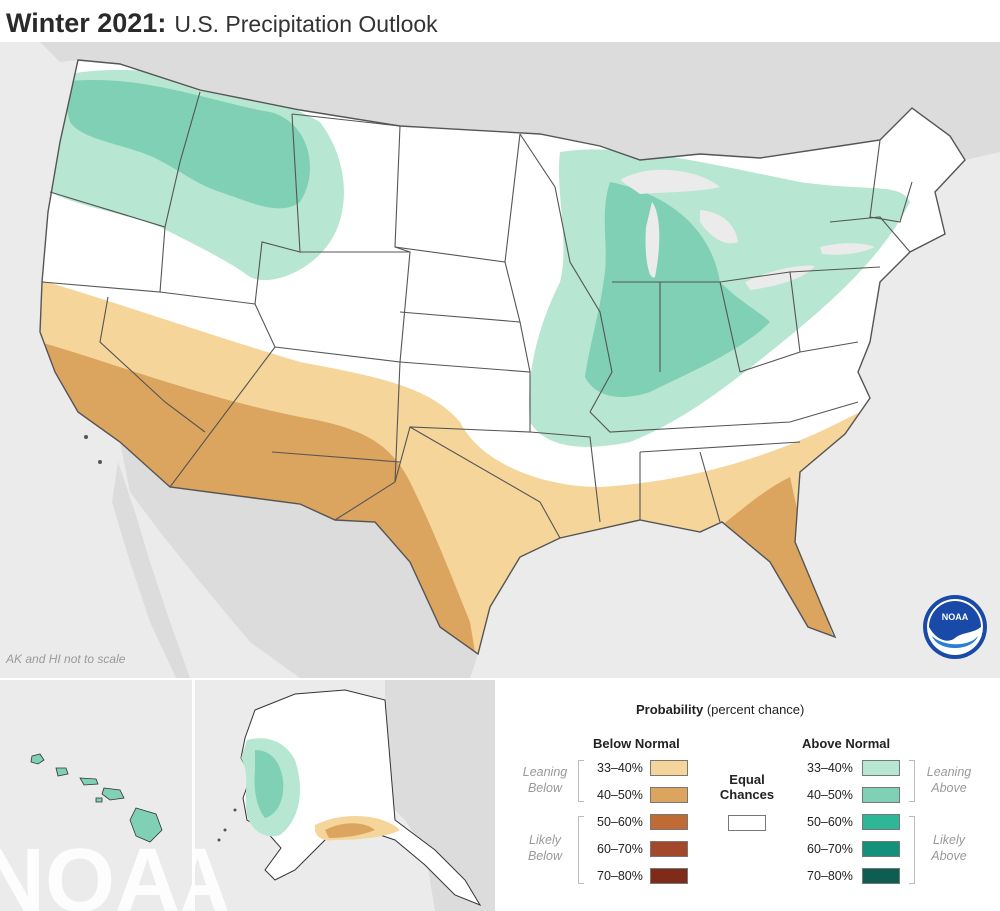 This screenshot has width=1000, height=911. Describe the element at coordinates (345, 795) in the screenshot. I see `alaska-inset-map: NOAA` at that location.